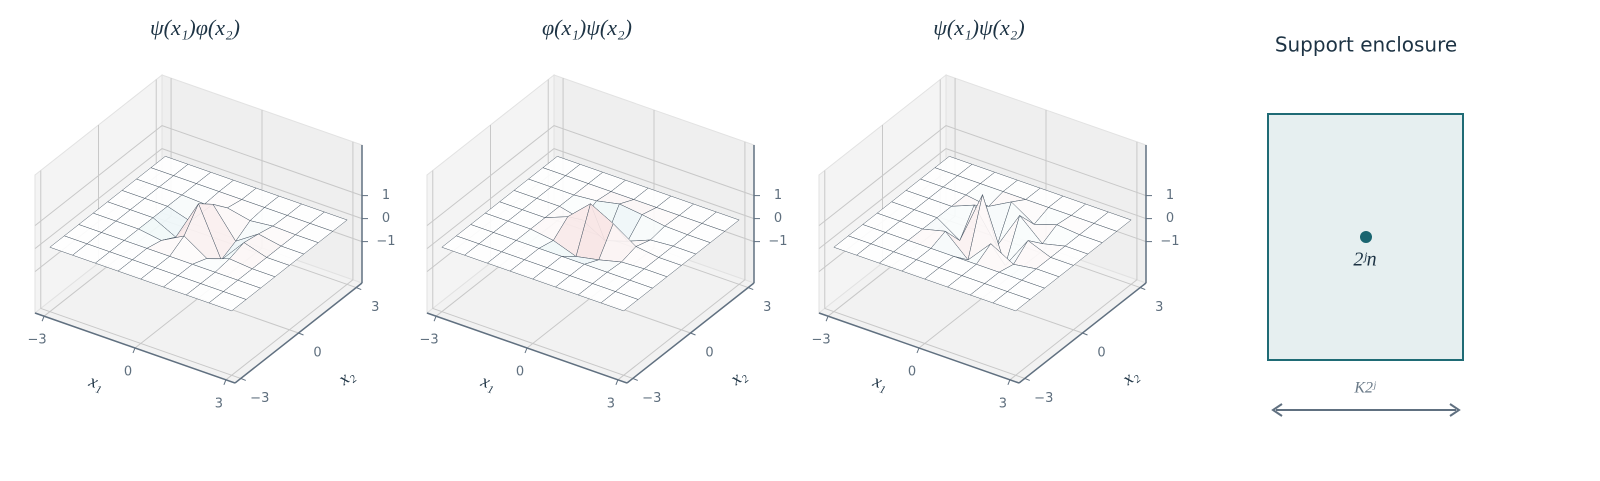 This screenshot has width=1600, height=481. Describe the element at coordinates (1365, 225) in the screenshot. I see `support-diagram: Support enclosure 2ʲn K2ʲ` at that location.